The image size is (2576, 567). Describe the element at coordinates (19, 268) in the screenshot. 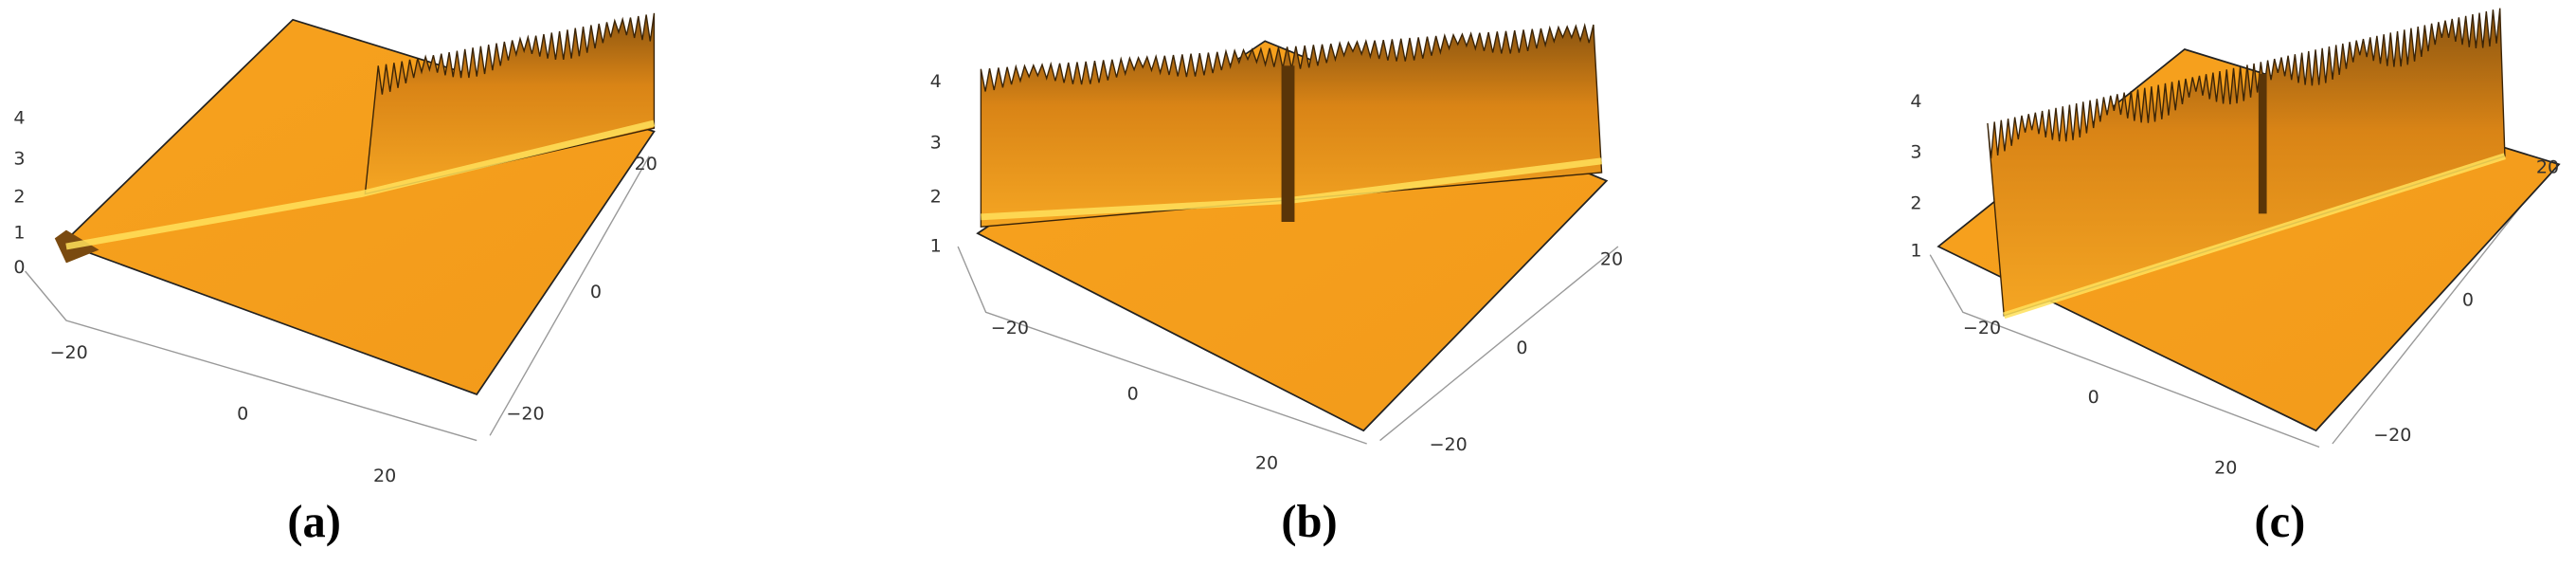

I see `z-tick-label: 0` at that location.